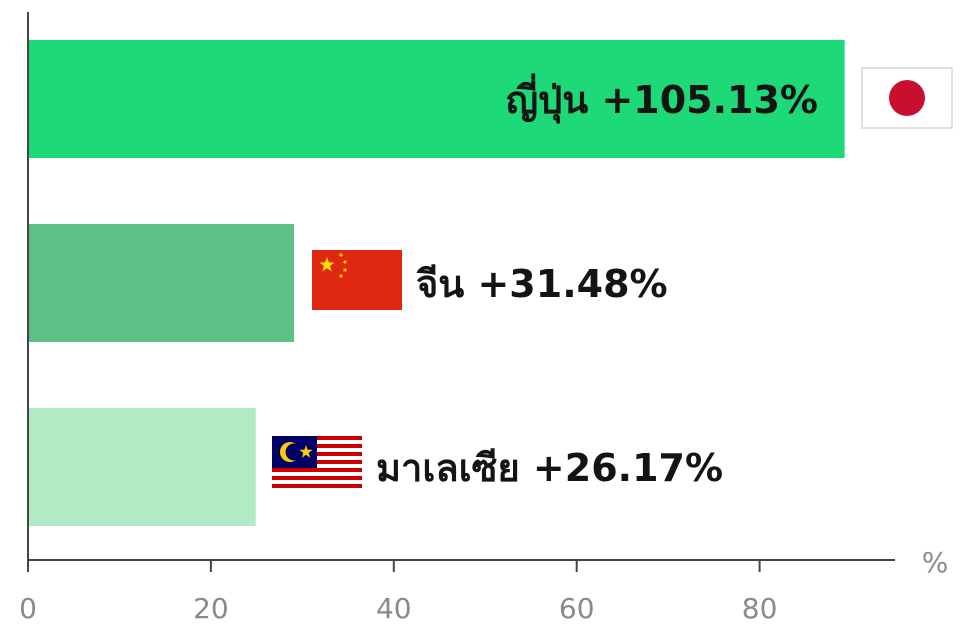 The width and height of the screenshot is (972, 627). What do you see at coordinates (394, 608) in the screenshot?
I see `x-tick-label: 40` at bounding box center [394, 608].